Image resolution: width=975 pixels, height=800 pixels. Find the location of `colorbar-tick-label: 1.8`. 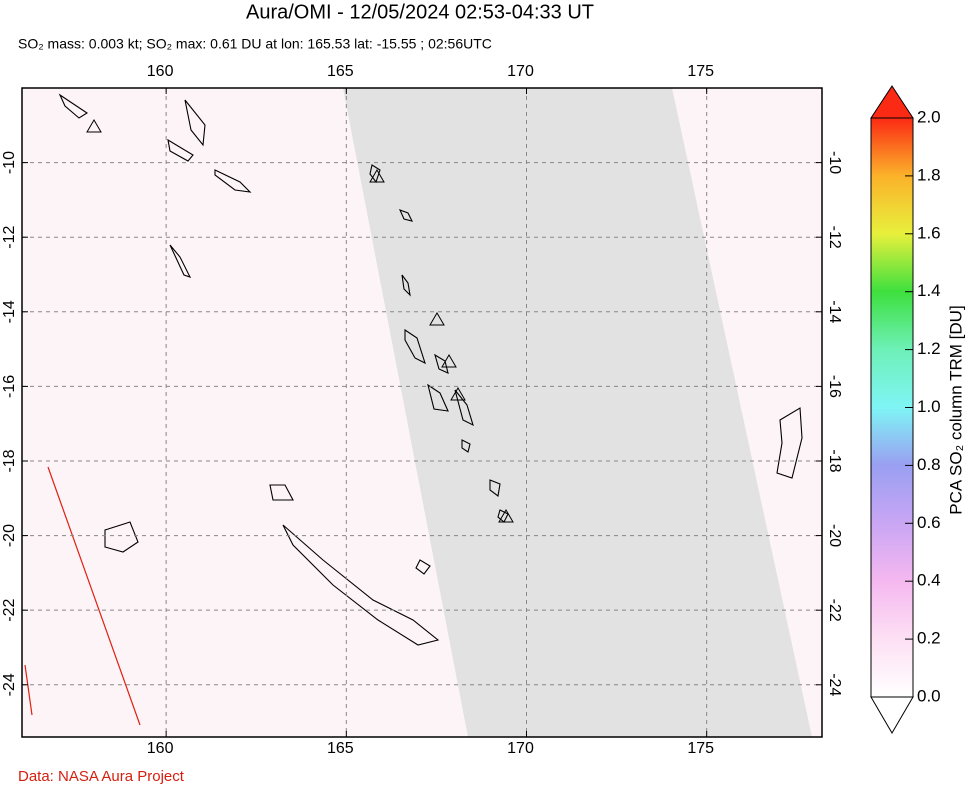

colorbar-tick-label: 1.8 is located at coordinates (929, 174).